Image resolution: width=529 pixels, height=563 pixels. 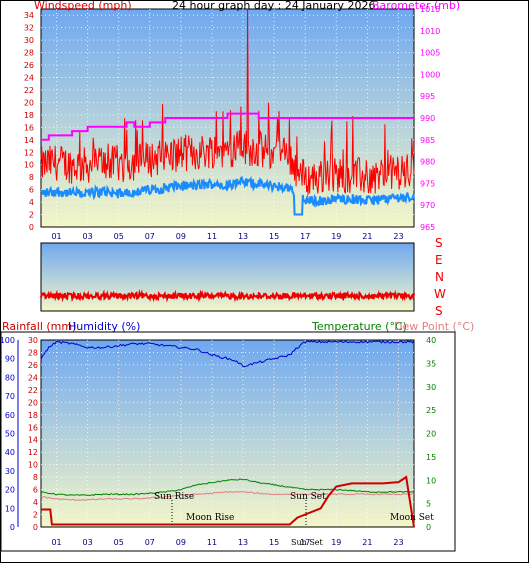 What do you see at coordinates (10, 471) in the screenshot?
I see `humidity-tick-label: 30` at bounding box center [10, 471].